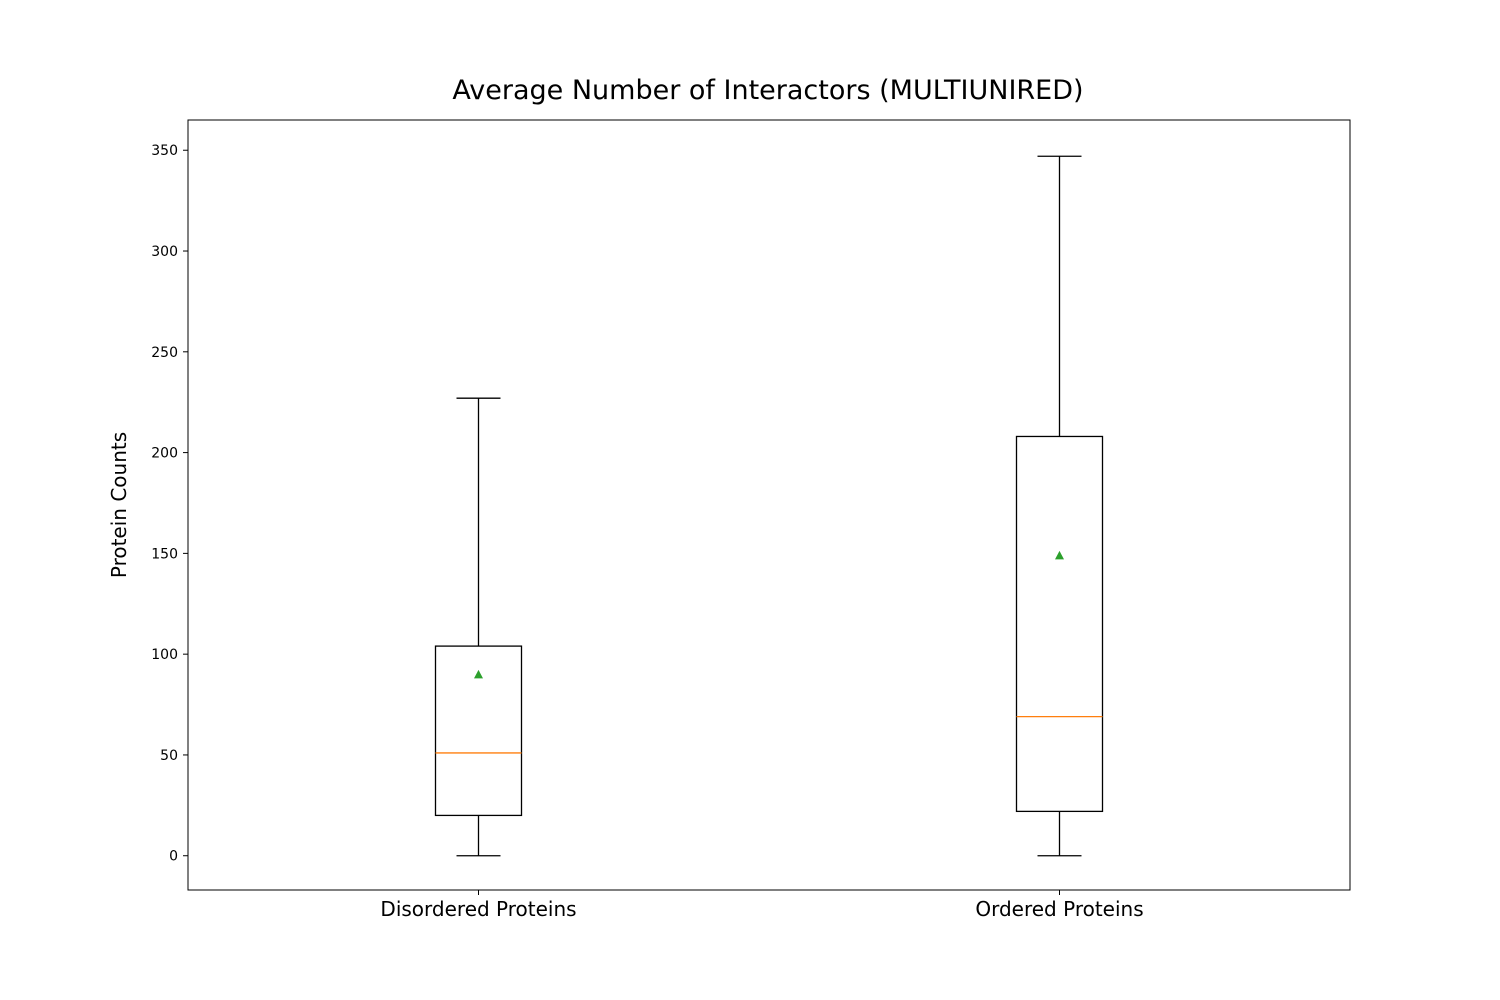  Describe the element at coordinates (164, 252) in the screenshot. I see `y-tick-label: 300` at that location.